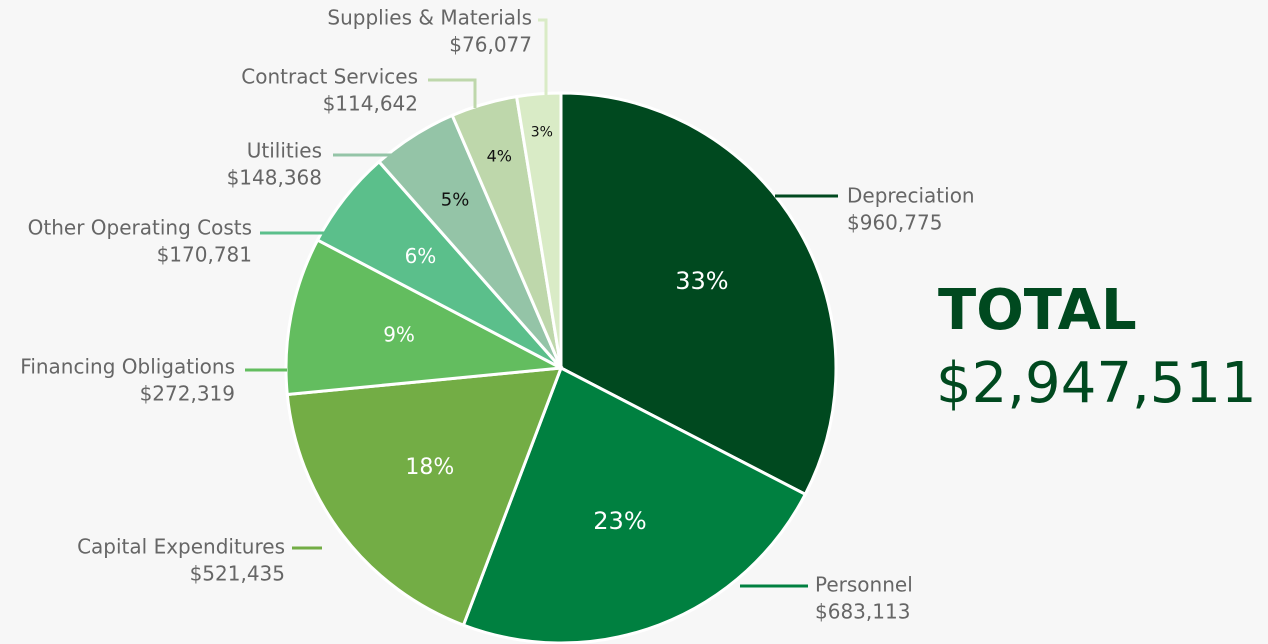 The height and width of the screenshot is (644, 1268). What do you see at coordinates (329, 77) in the screenshot?
I see `category-label: Contract Services` at bounding box center [329, 77].